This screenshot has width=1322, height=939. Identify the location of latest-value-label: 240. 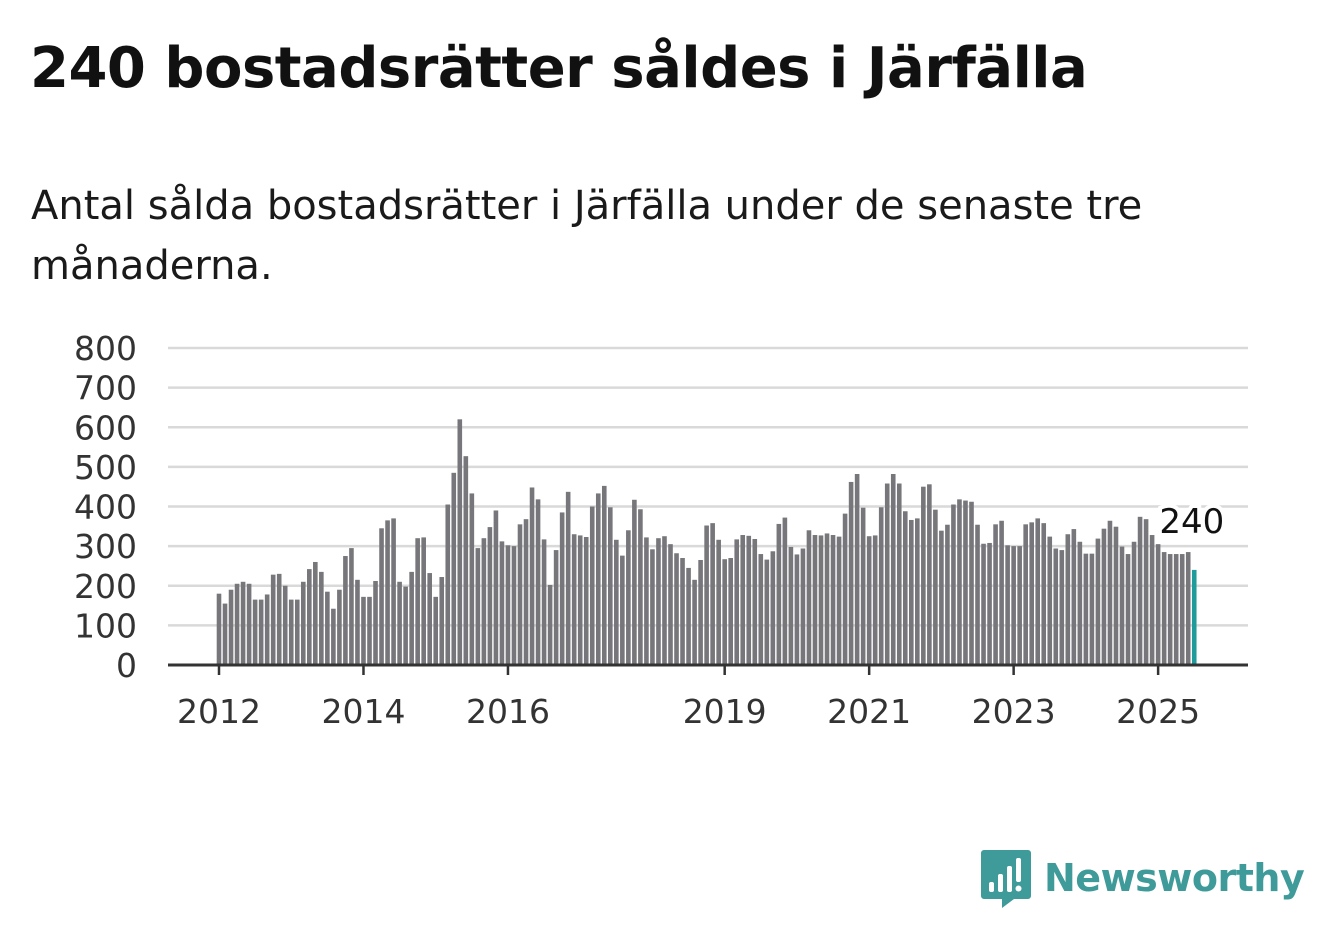
(1191, 522).